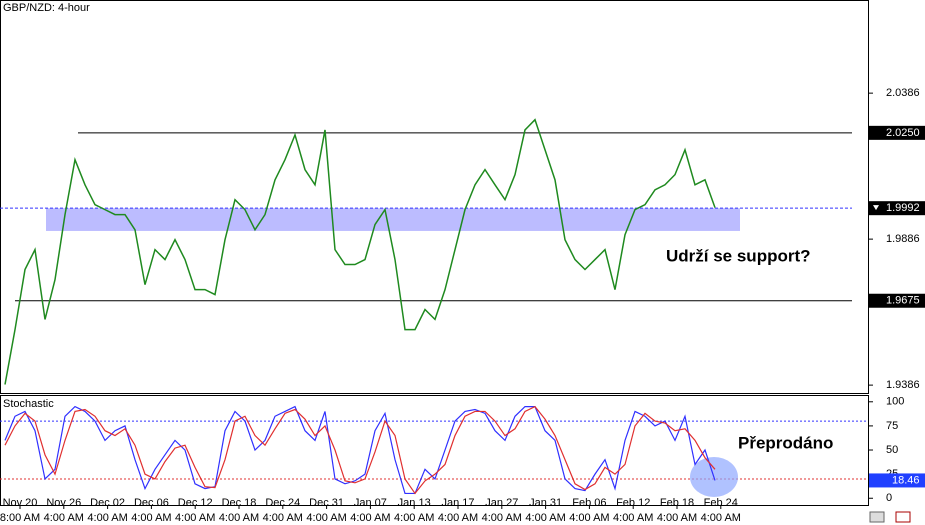 The image size is (925, 525). What do you see at coordinates (738, 255) in the screenshot?
I see `annotation: Udrží se support?` at bounding box center [738, 255].